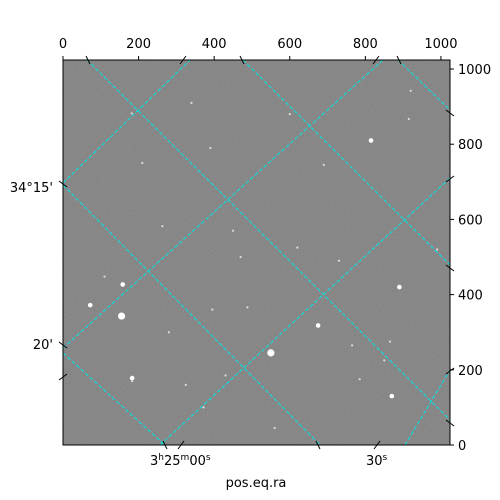  What do you see at coordinates (365, 44) in the screenshot?
I see `top-axis-tick-label: 800` at bounding box center [365, 44].